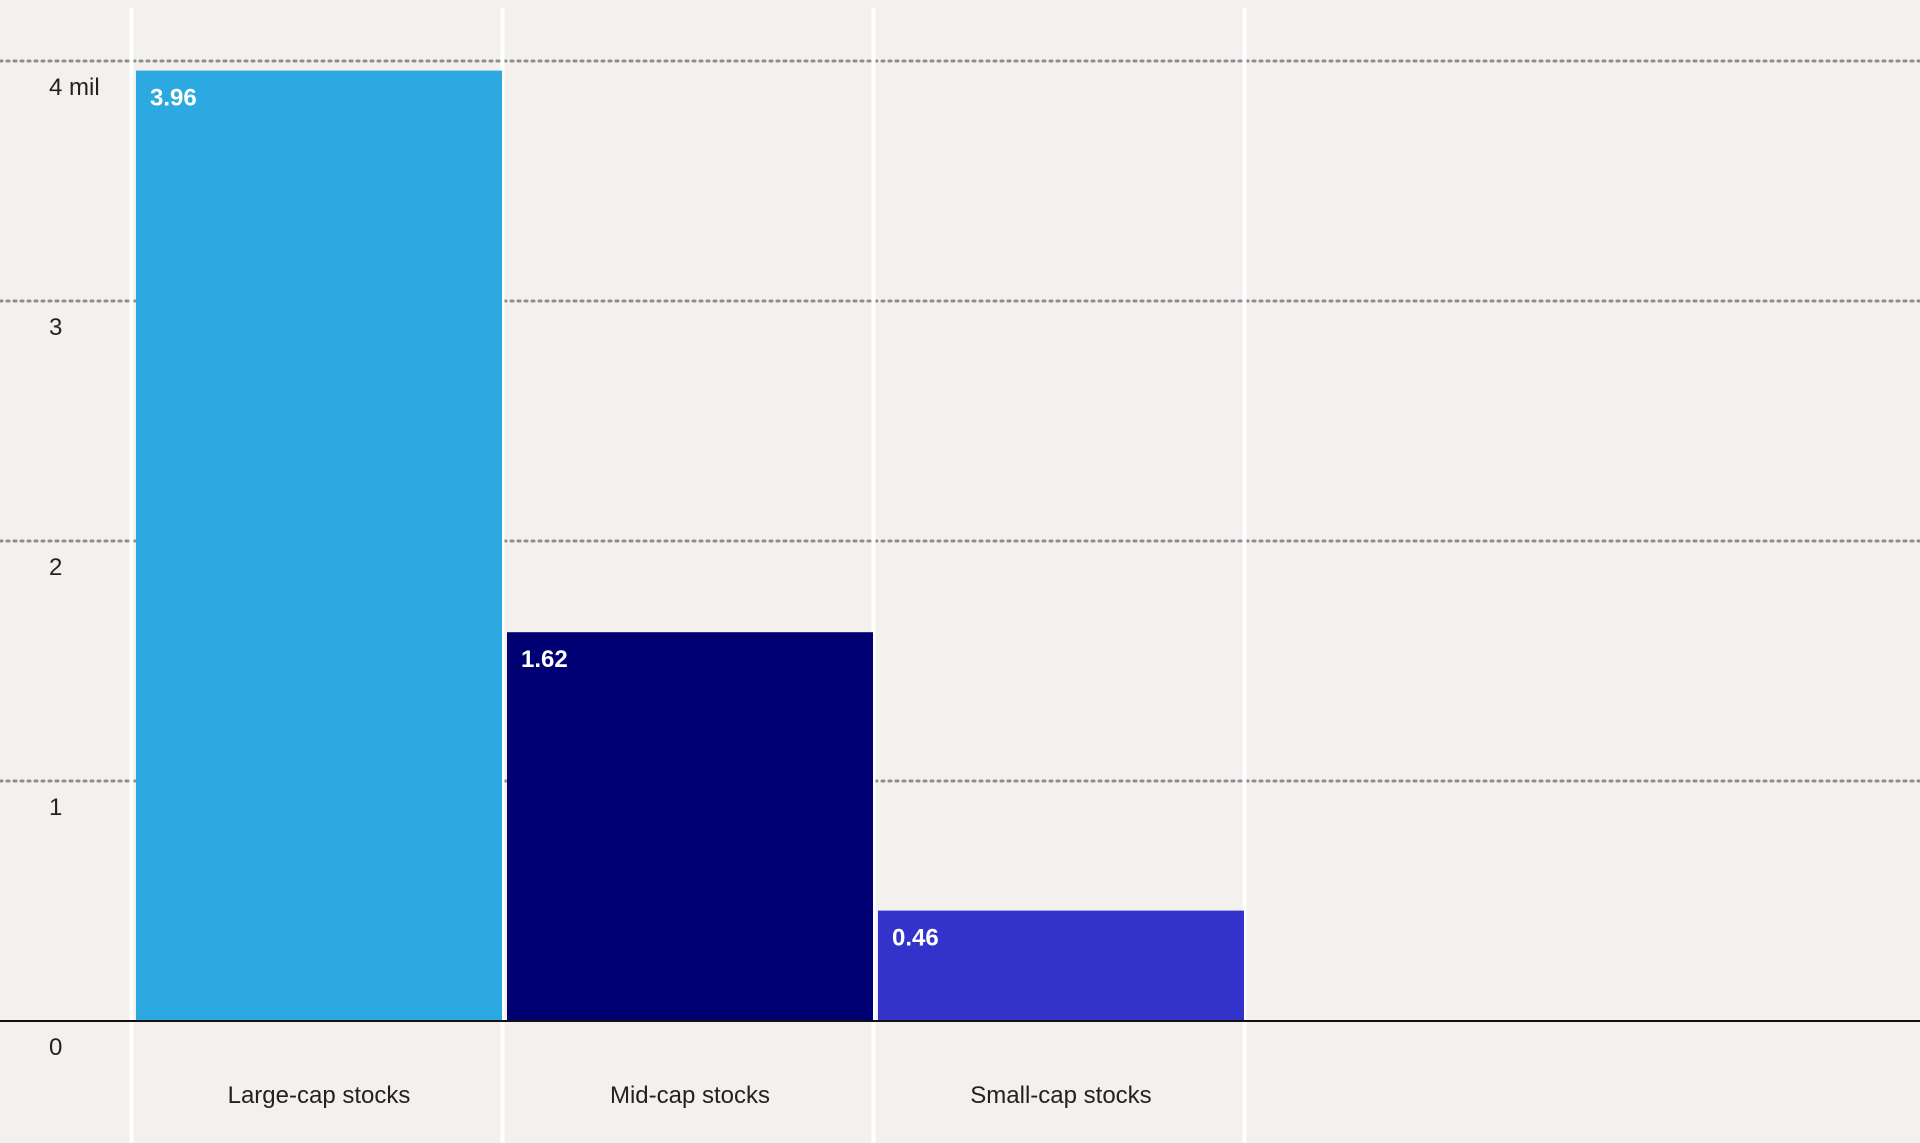 This screenshot has width=1920, height=1143. What do you see at coordinates (690, 1095) in the screenshot?
I see `category-label: Mid-cap stocks` at bounding box center [690, 1095].